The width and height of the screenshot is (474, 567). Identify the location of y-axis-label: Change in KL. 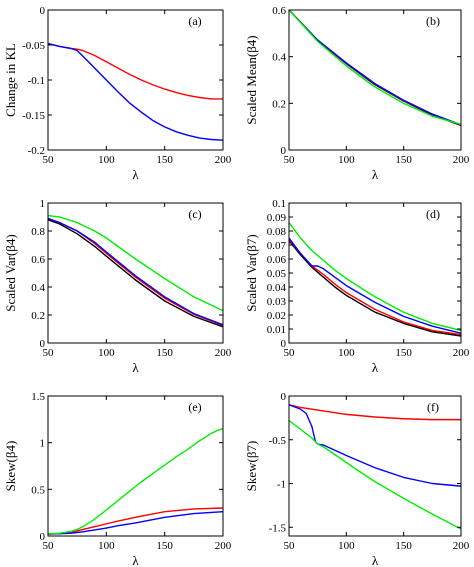
(10, 80).